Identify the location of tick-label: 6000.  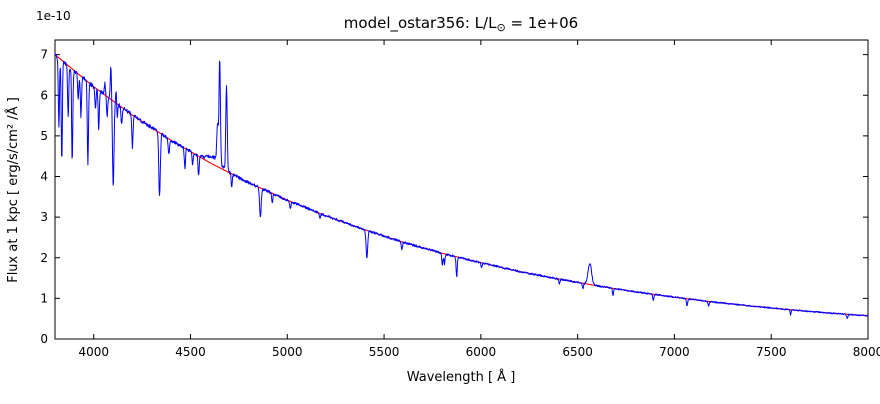
(481, 352).